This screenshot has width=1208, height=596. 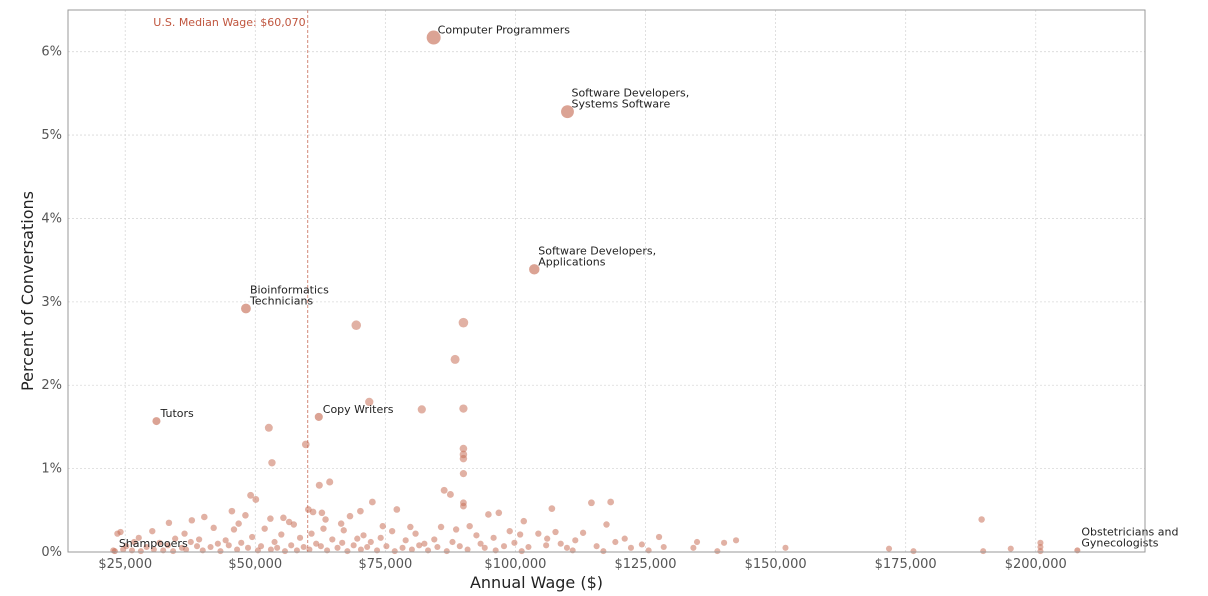 I want to click on x-tick-label: $150,000, so click(x=776, y=564).